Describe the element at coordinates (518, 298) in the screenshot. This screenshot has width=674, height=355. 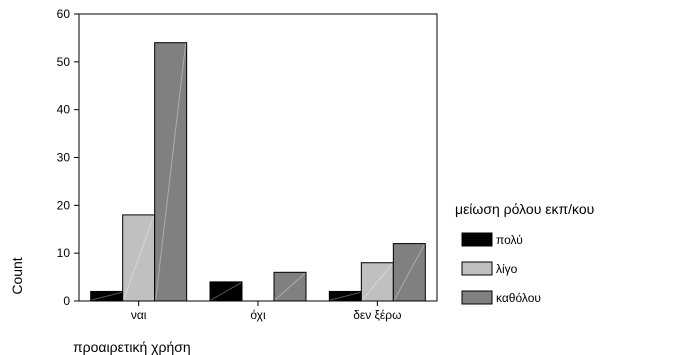
I see `legend-label: καθόλου` at that location.